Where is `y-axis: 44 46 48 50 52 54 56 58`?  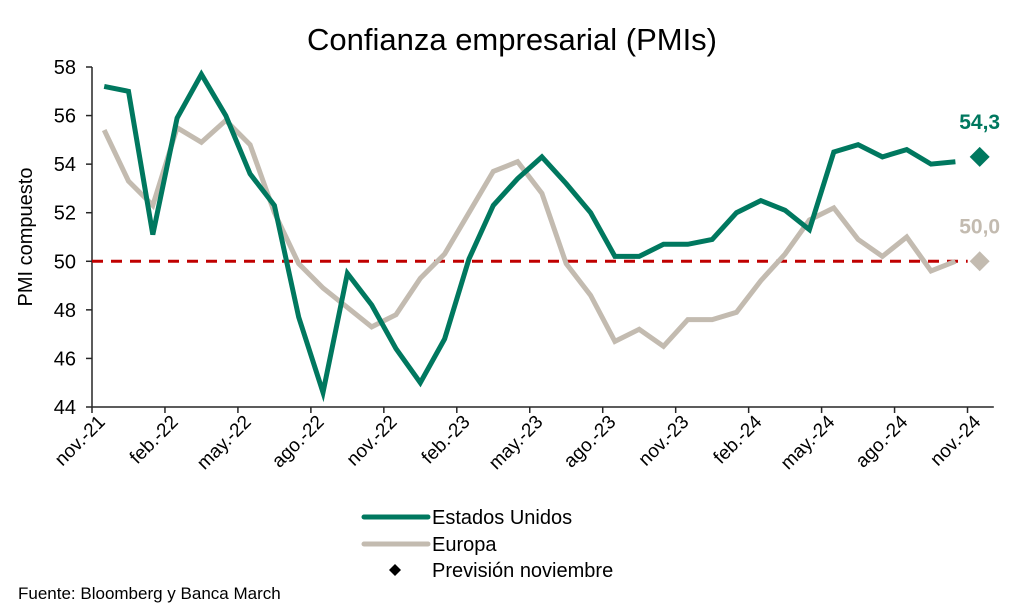
y-axis: 44 46 48 50 52 54 56 58 is located at coordinates (73, 238).